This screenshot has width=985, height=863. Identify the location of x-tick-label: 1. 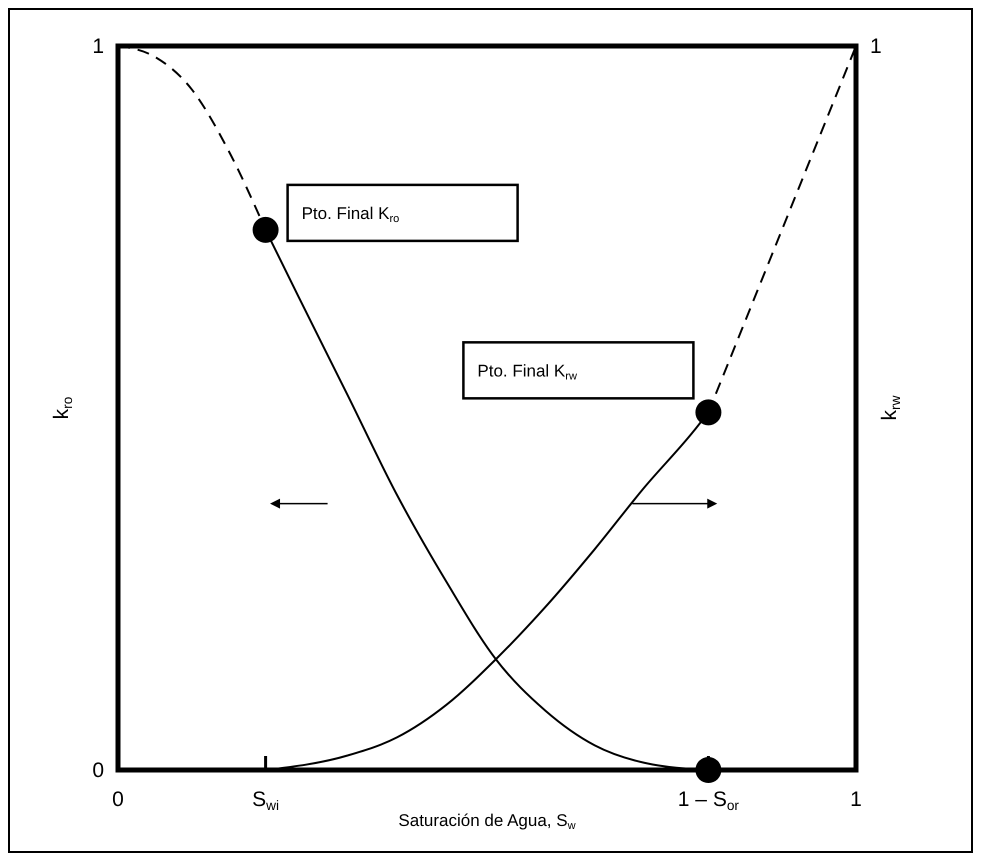
(856, 799).